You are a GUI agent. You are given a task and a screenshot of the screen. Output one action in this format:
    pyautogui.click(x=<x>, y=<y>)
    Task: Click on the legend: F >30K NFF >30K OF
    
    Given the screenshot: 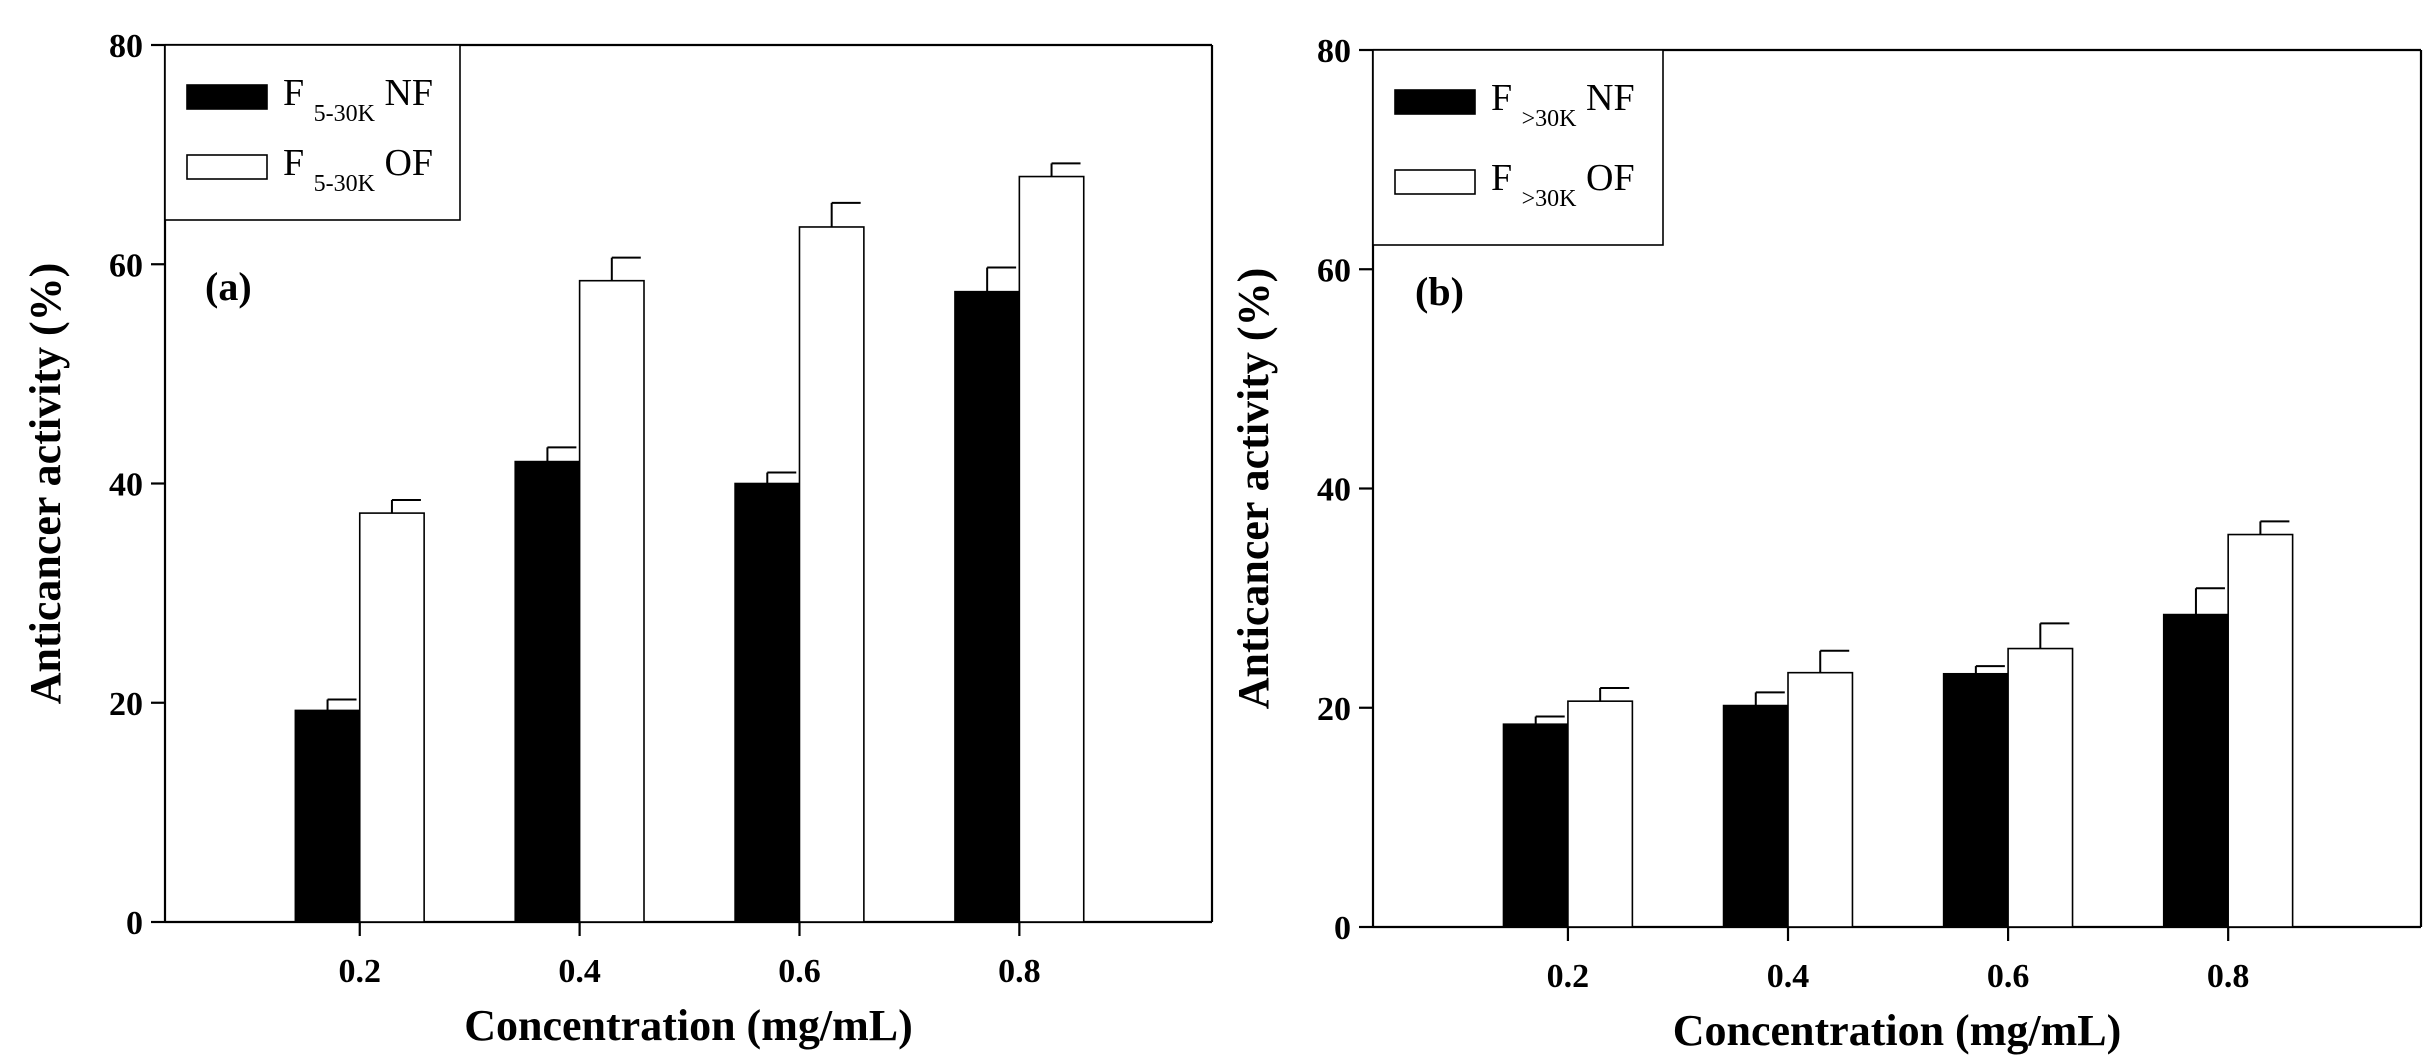 What is the action you would take?
    pyautogui.click(x=1518, y=147)
    